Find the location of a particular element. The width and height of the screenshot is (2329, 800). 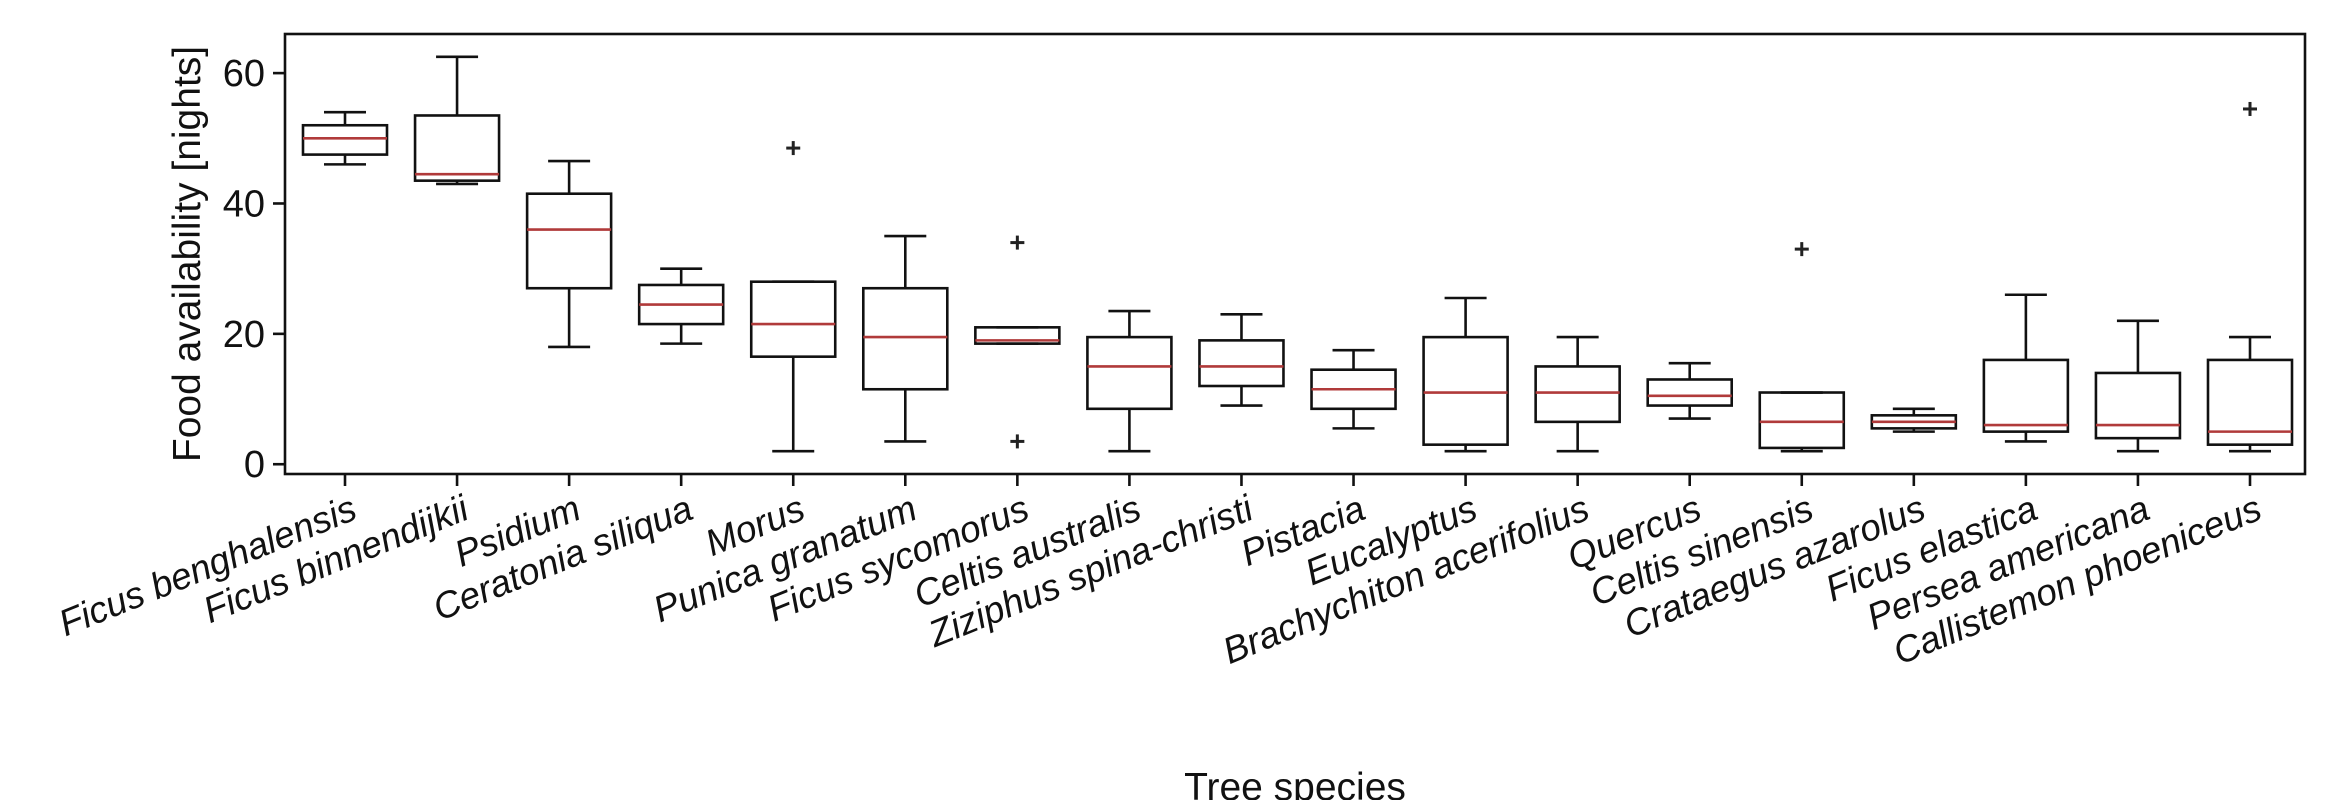

y-tick-label: 0 is located at coordinates (254, 465).